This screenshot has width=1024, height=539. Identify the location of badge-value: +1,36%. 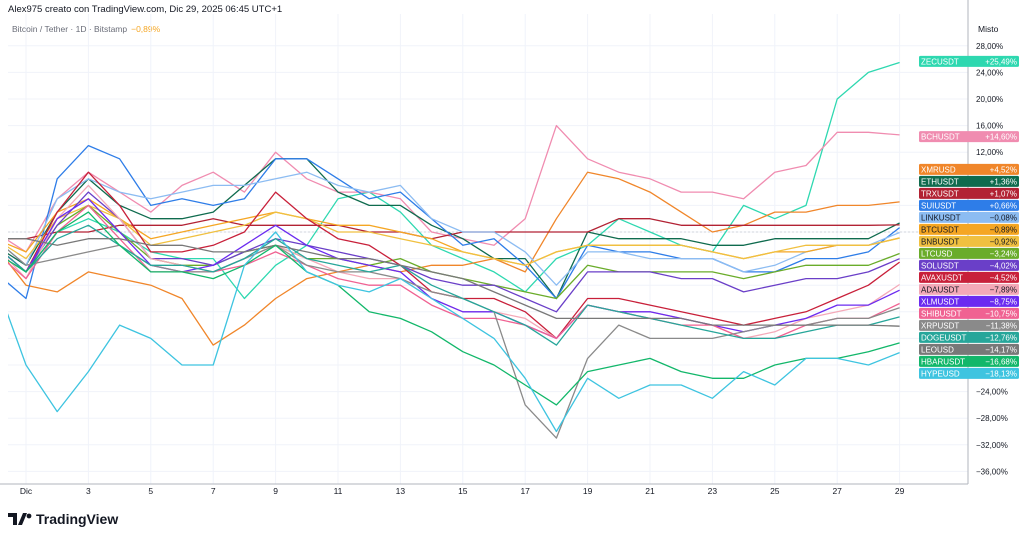
(1003, 181).